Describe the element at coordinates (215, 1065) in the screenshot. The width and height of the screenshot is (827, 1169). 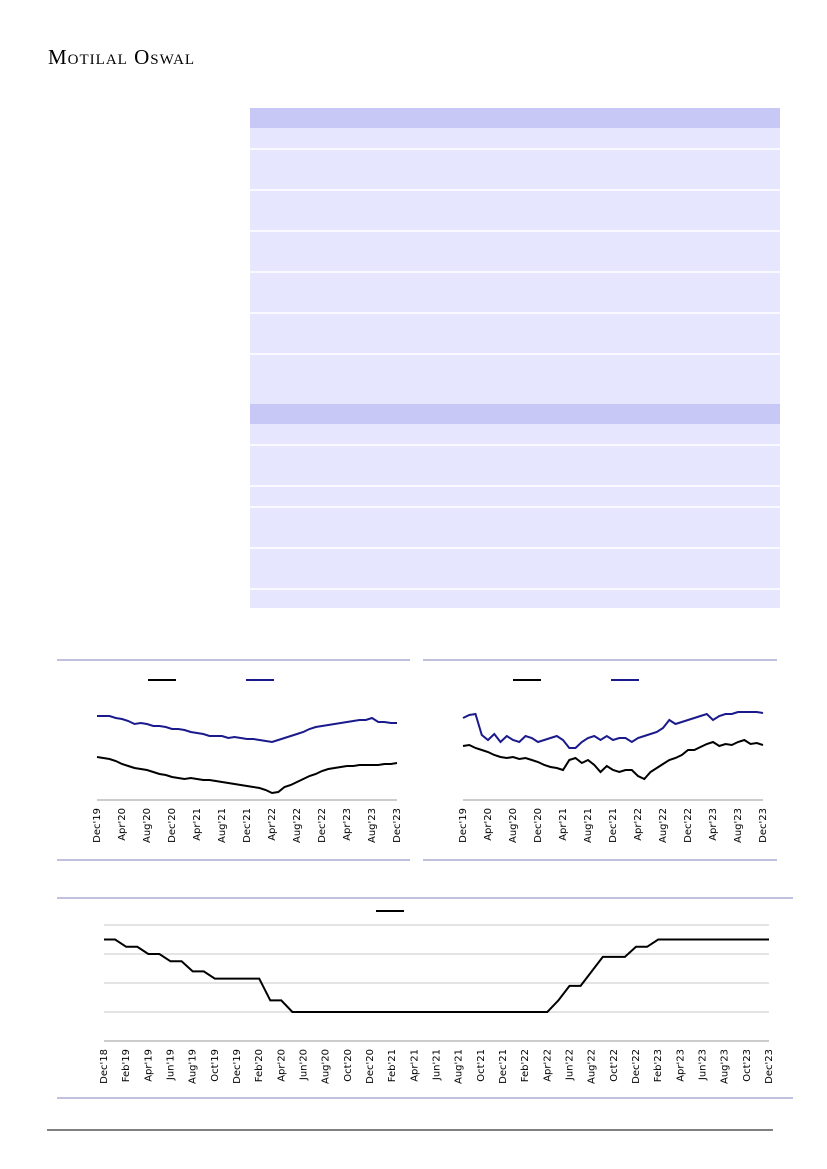
I see `x-tick-label: Oct'19` at that location.